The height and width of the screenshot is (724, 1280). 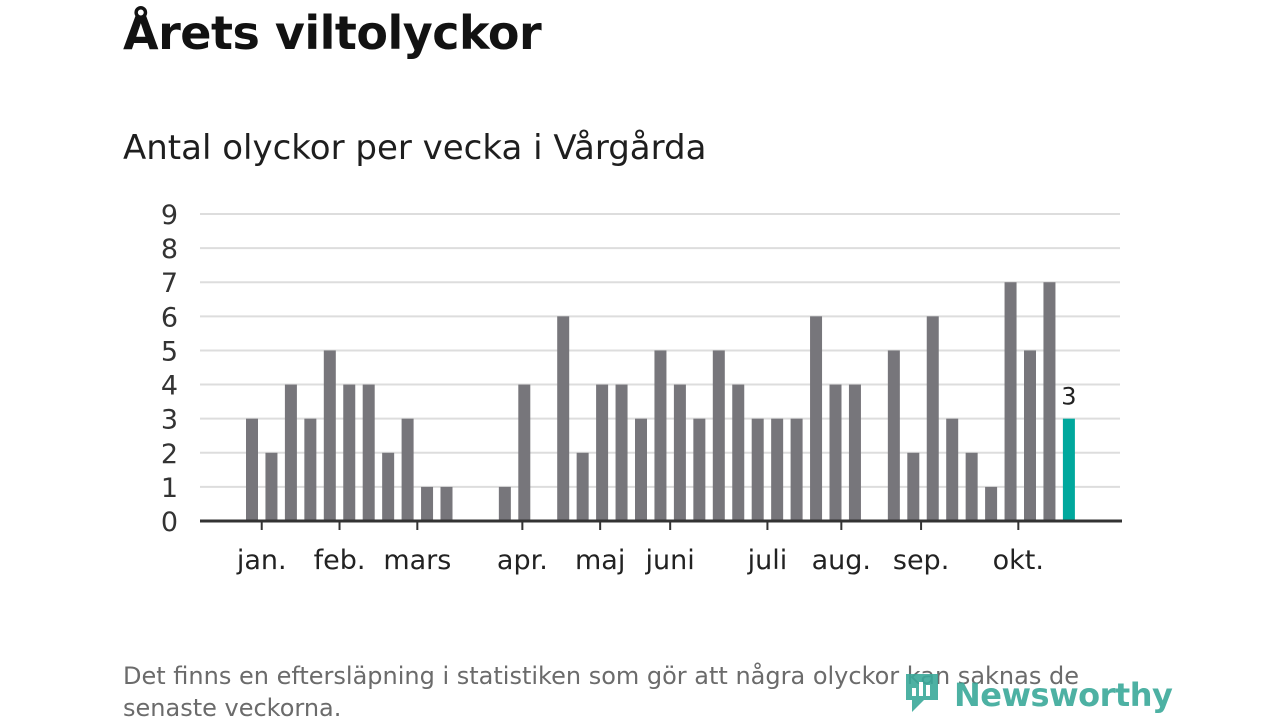 What do you see at coordinates (169, 488) in the screenshot?
I see `y-tick-label: 1` at bounding box center [169, 488].